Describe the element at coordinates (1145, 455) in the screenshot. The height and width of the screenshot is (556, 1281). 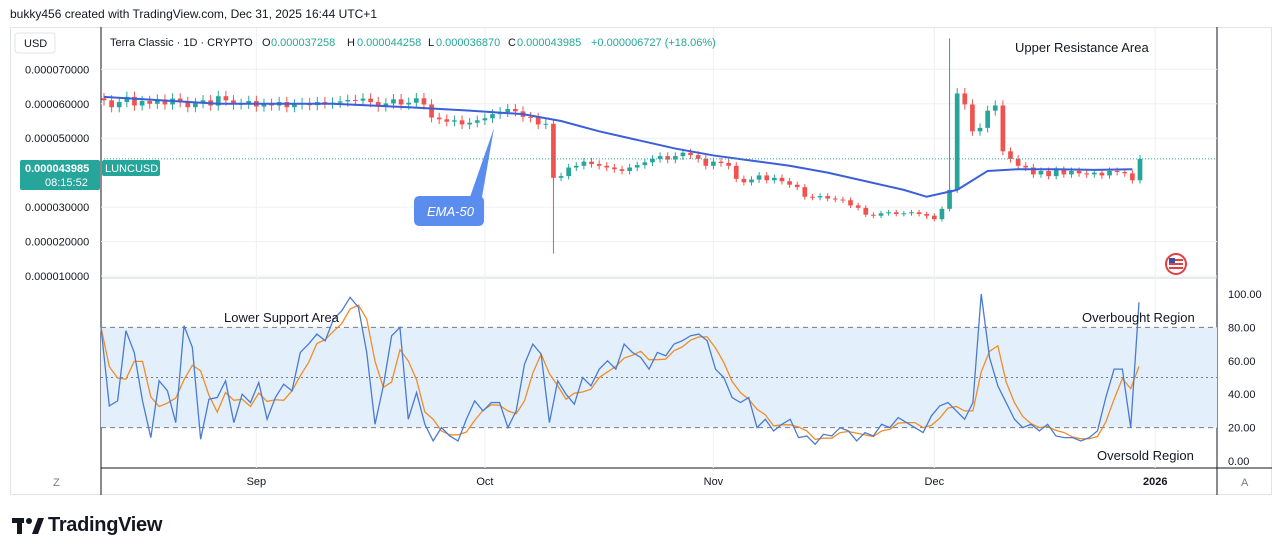
I see `oversold-label: Oversold Region` at that location.